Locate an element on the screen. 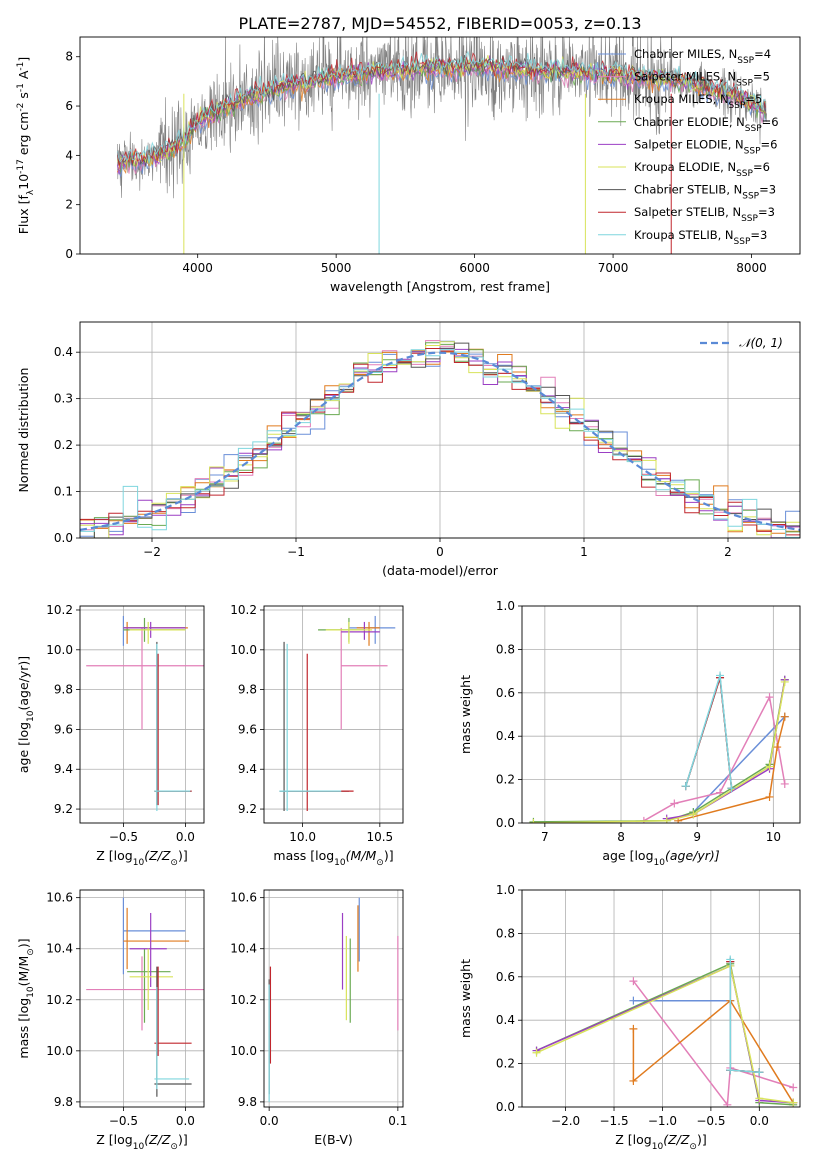 This screenshot has width=819, height=1170. label-part: (Z/Z is located at coordinates (157, 1139).